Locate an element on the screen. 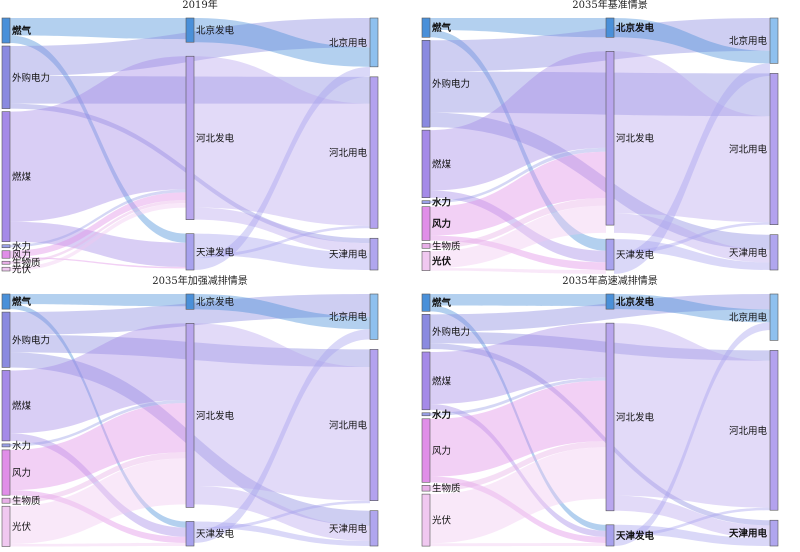 The image size is (800, 552). flow-gas-to-tj_gen is located at coordinates (518, 418).